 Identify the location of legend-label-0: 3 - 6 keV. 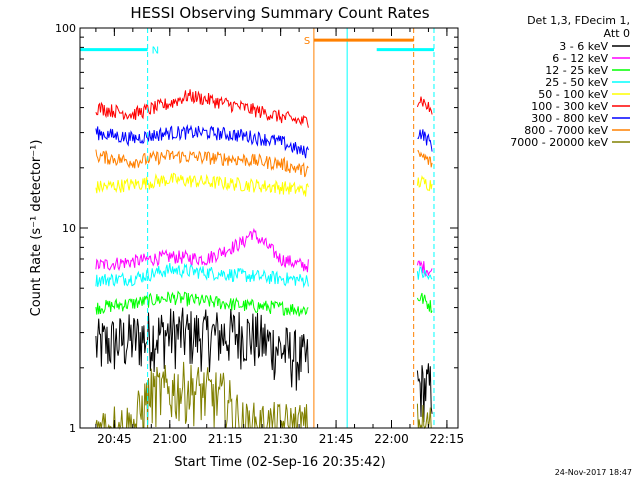
(583, 46).